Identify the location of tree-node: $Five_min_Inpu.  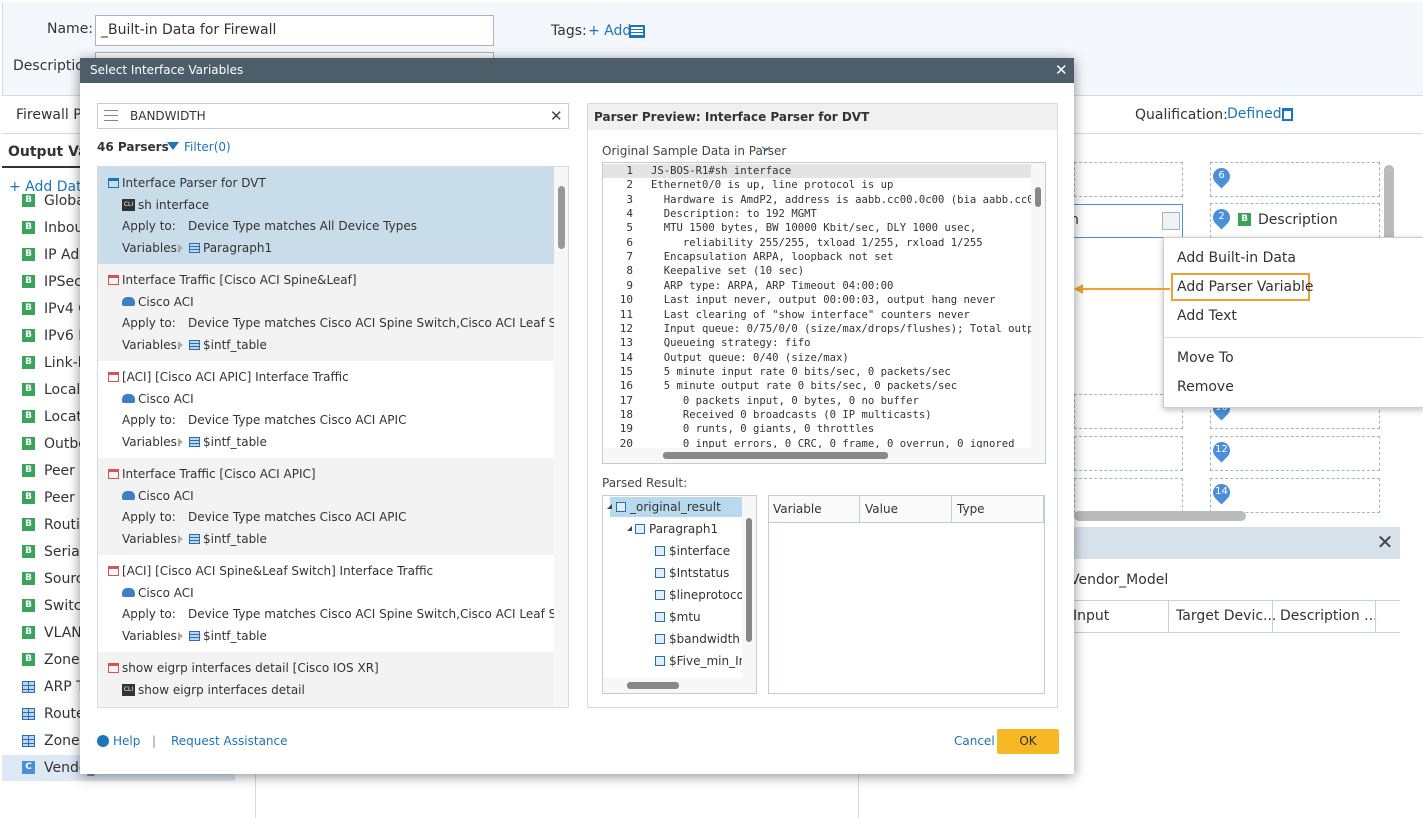
(713, 661).